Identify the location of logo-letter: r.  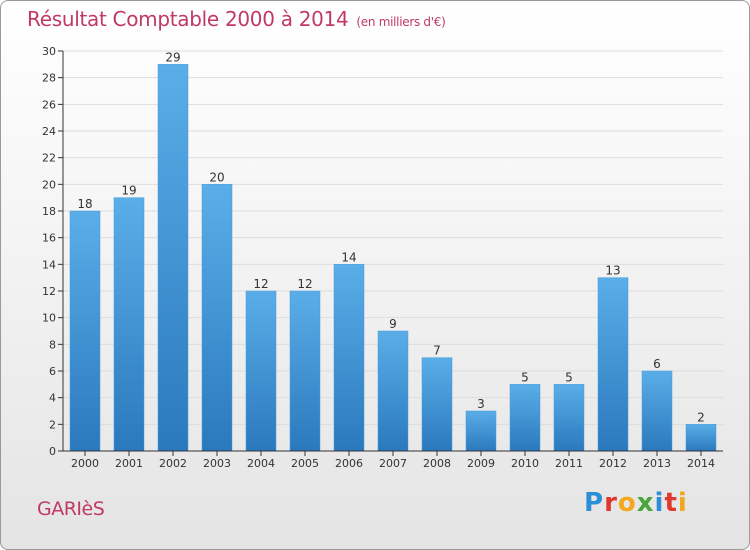
(611, 503).